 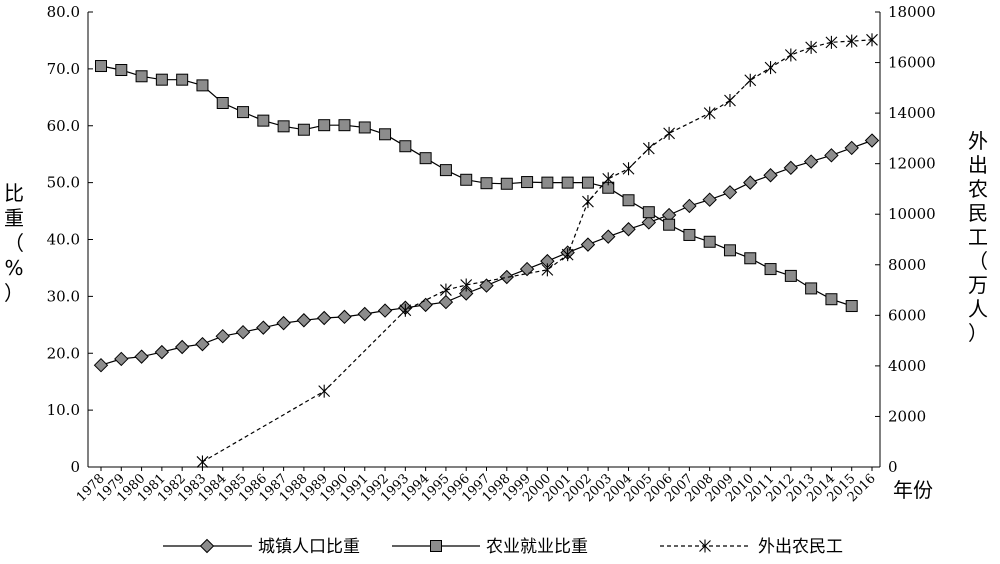 I want to click on y-left-tick-label: 60.0, so click(x=63, y=126).